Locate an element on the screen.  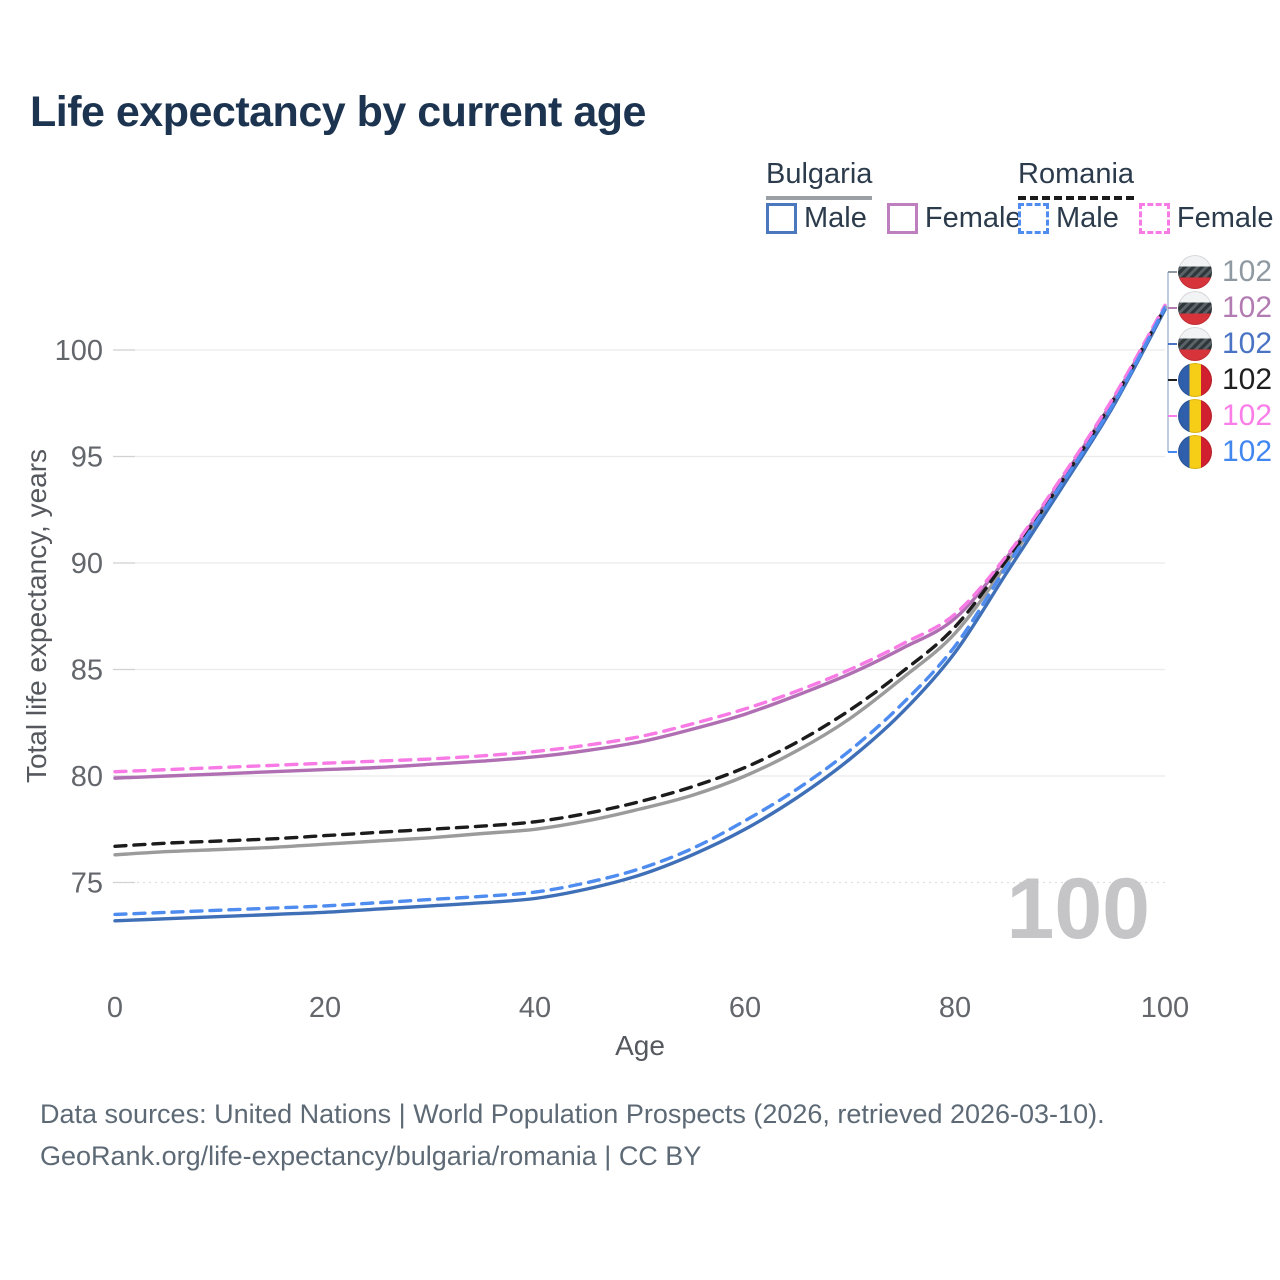
legend-country-romania: Romania is located at coordinates (1076, 179).